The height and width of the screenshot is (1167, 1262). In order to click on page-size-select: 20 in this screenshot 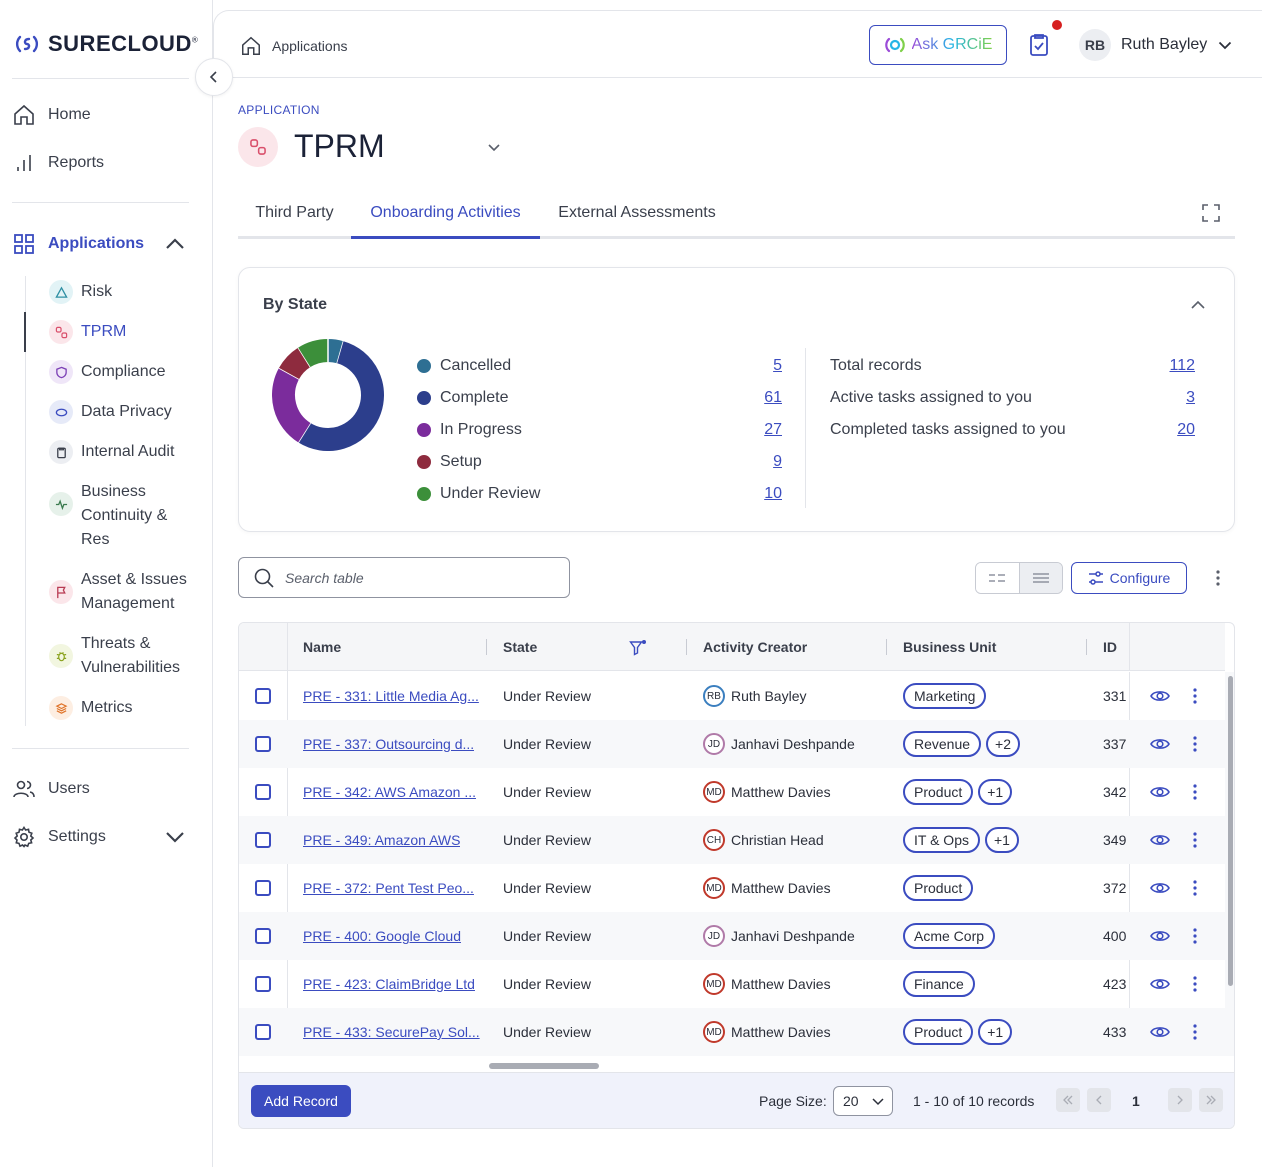, I will do `click(863, 1101)`.